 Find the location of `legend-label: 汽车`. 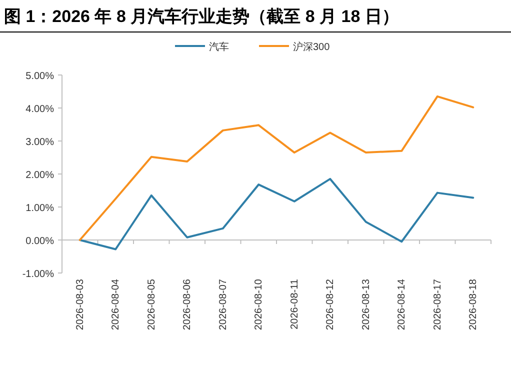

legend-label: 汽车 is located at coordinates (219, 47).